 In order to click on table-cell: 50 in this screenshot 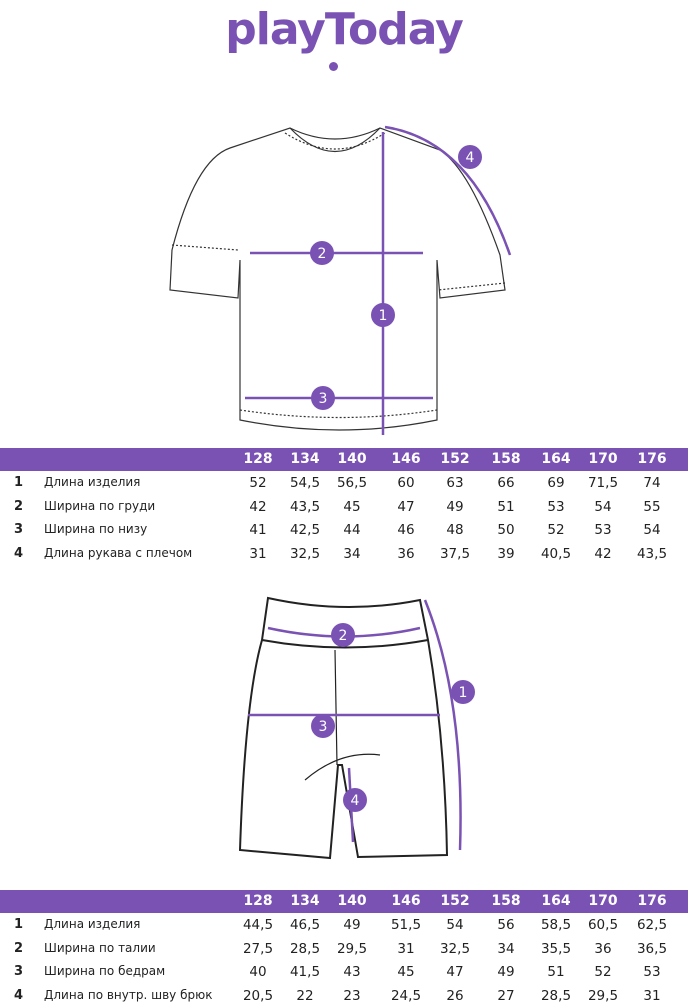, I will do `click(505, 530)`.